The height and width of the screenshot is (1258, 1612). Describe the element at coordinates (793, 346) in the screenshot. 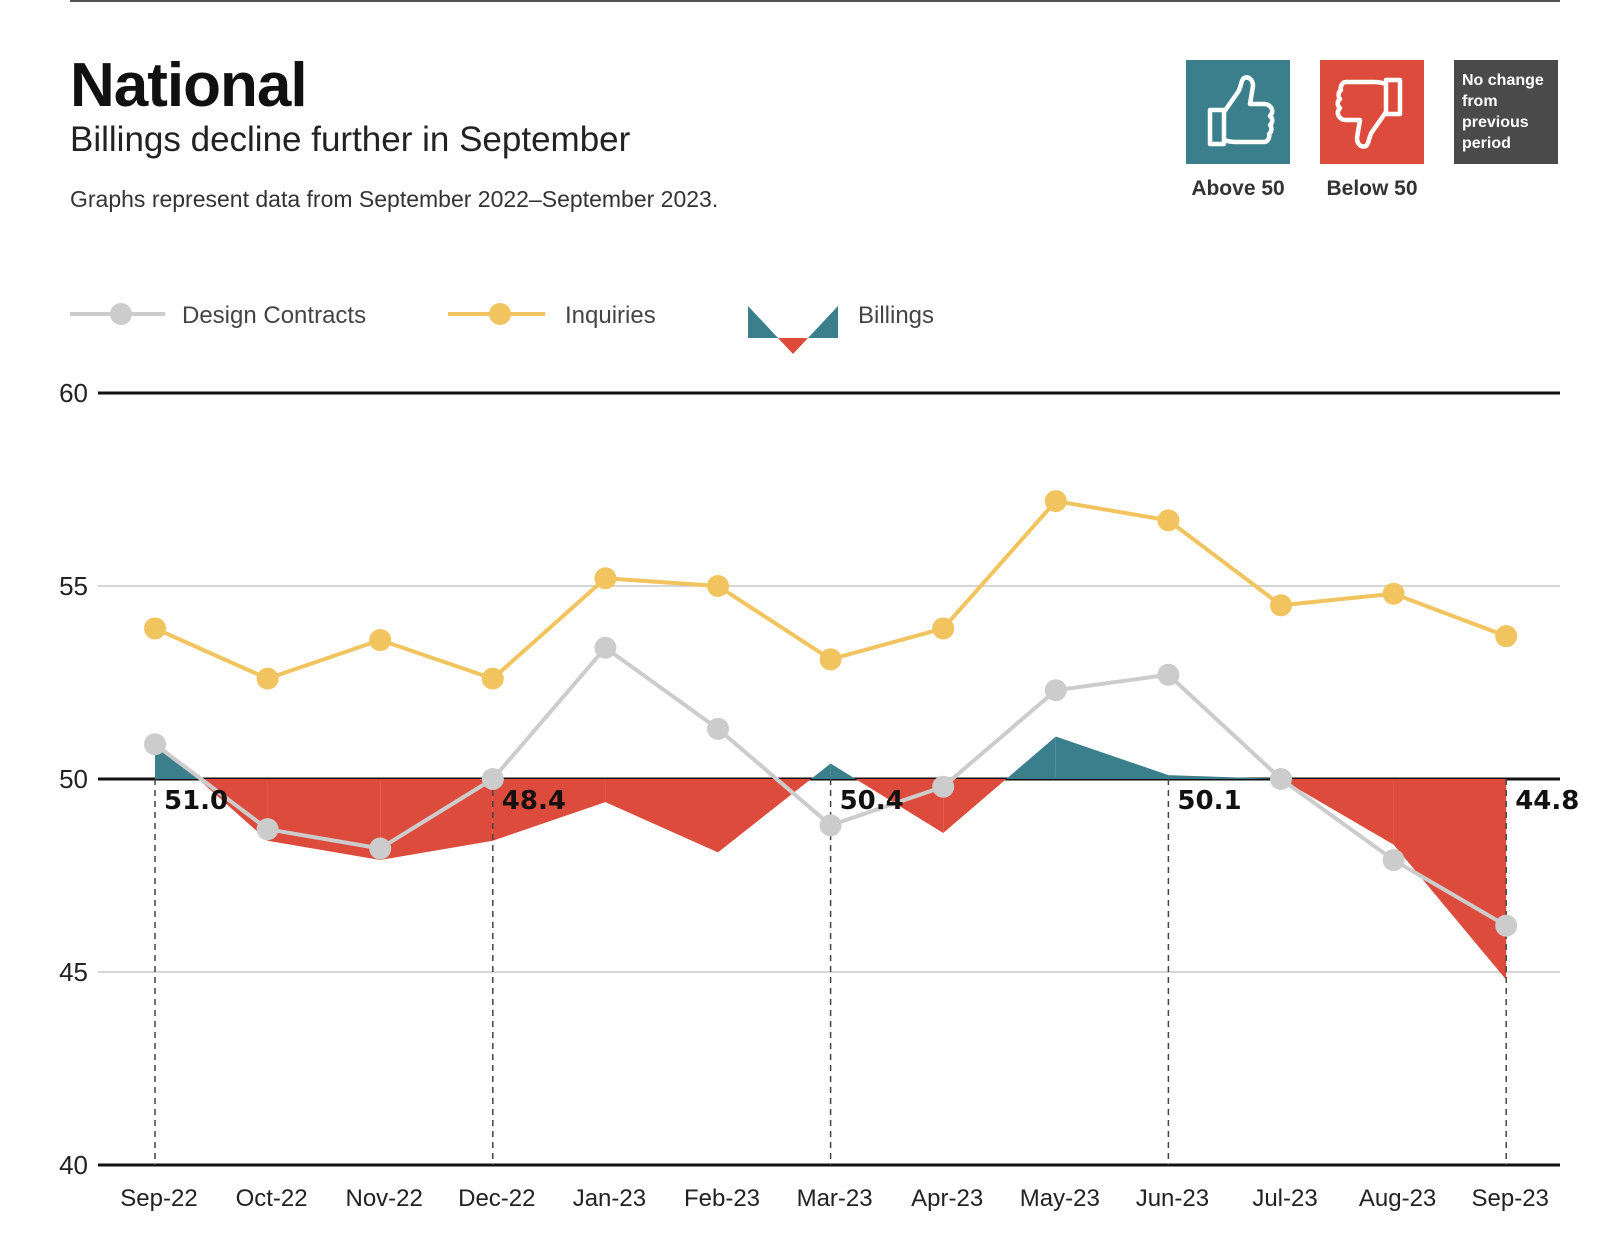

I see `legend-swatch-billings-below` at that location.